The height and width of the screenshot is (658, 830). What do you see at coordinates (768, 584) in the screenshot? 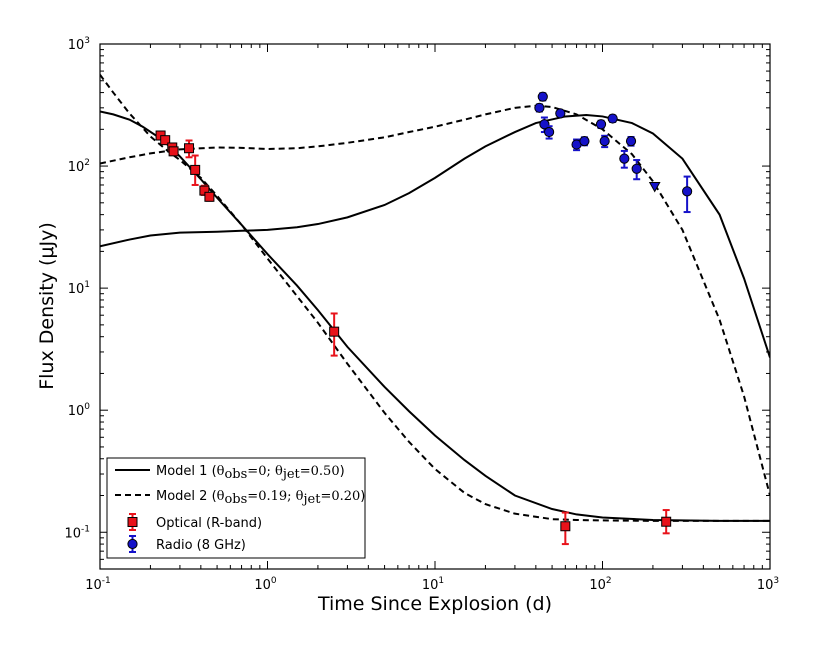
I see `x-tick-label: 10³` at bounding box center [768, 584].